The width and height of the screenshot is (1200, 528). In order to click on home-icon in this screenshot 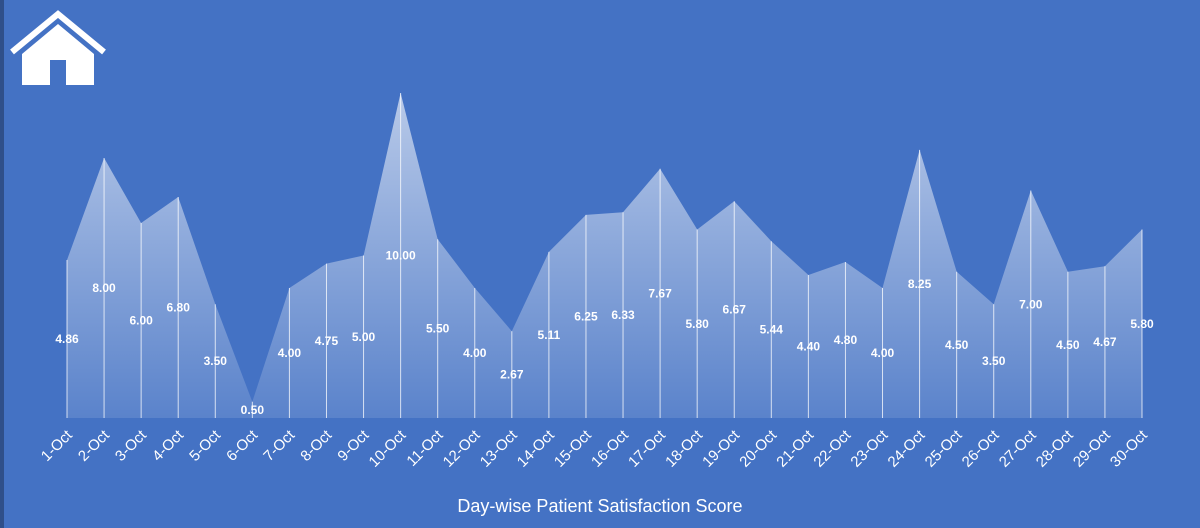, I will do `click(58, 47)`.